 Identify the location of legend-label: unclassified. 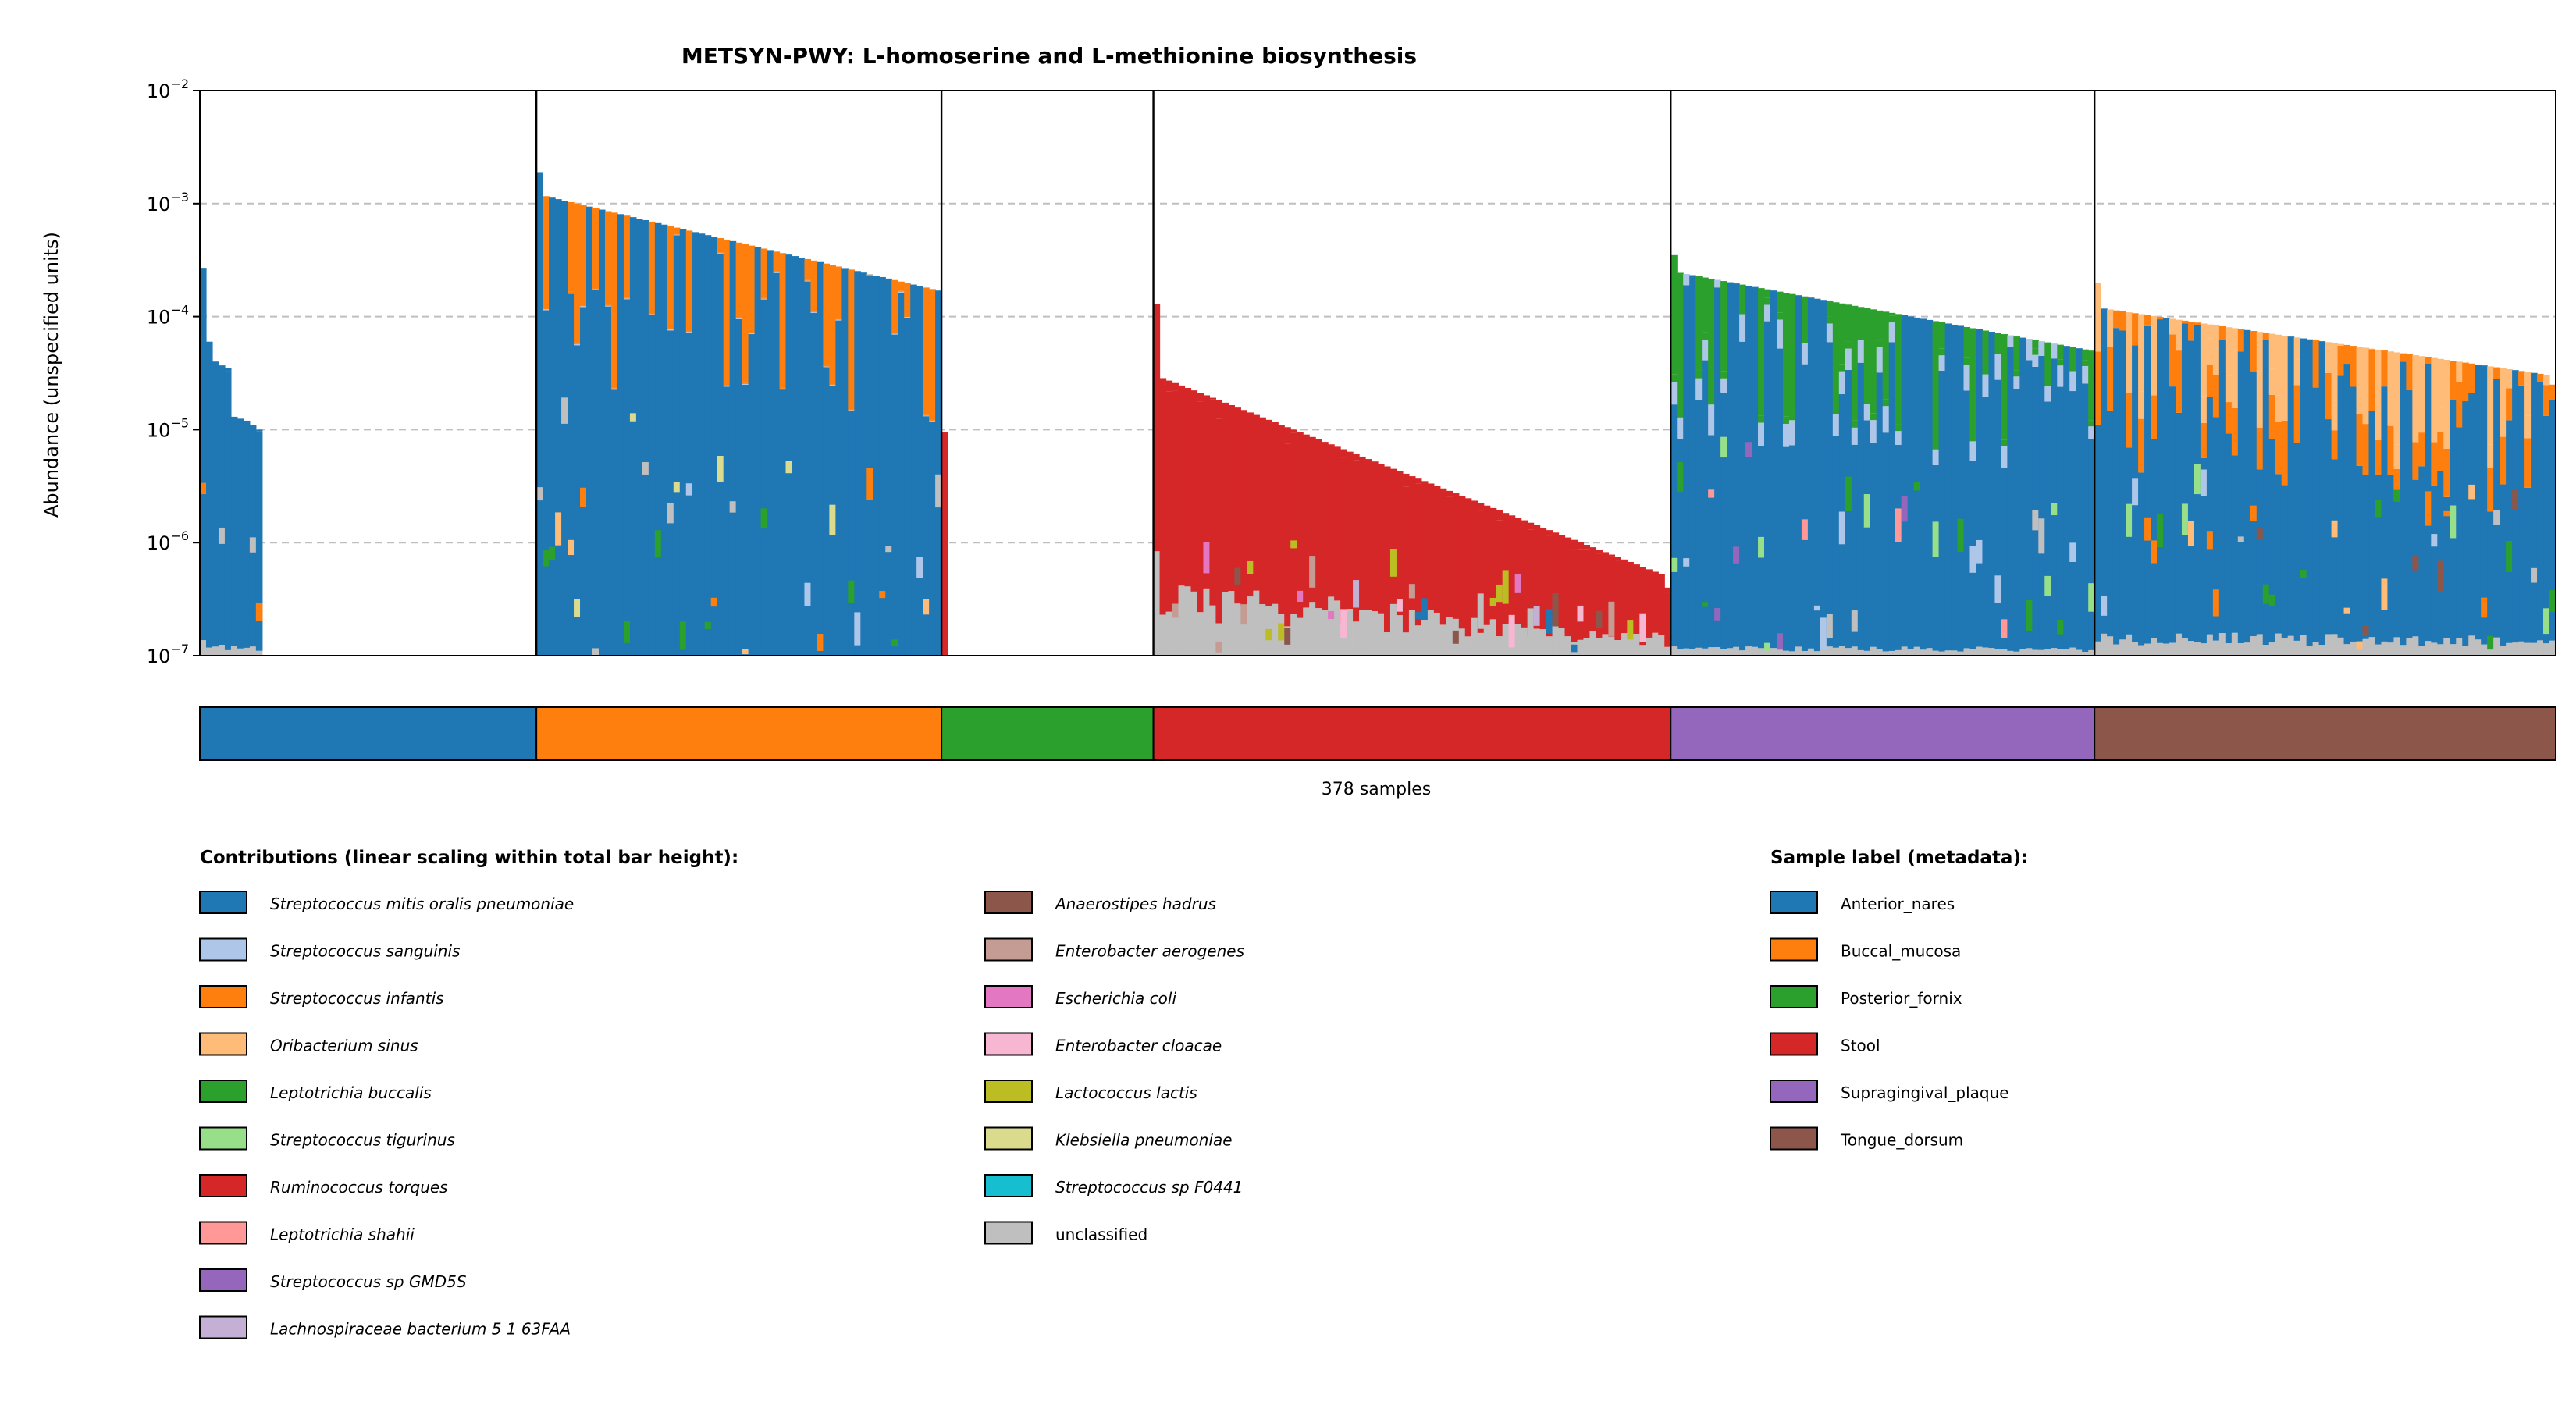
(1101, 1234).